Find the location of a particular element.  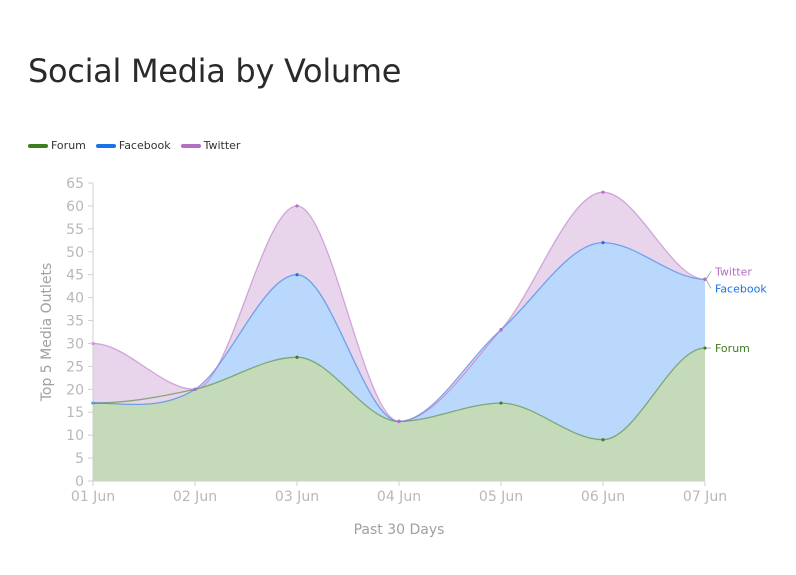

point-twitter-07-jun is located at coordinates (705, 279).